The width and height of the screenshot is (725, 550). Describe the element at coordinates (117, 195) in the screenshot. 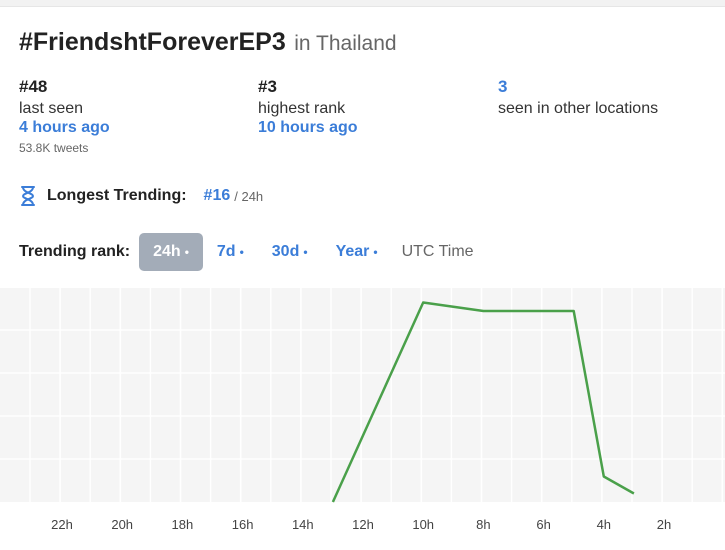

I see `longest-trending-label: Longest Trending:` at that location.